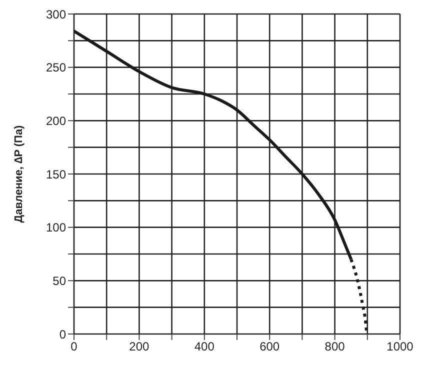  I want to click on y-tick-label: 200, so click(56, 121).